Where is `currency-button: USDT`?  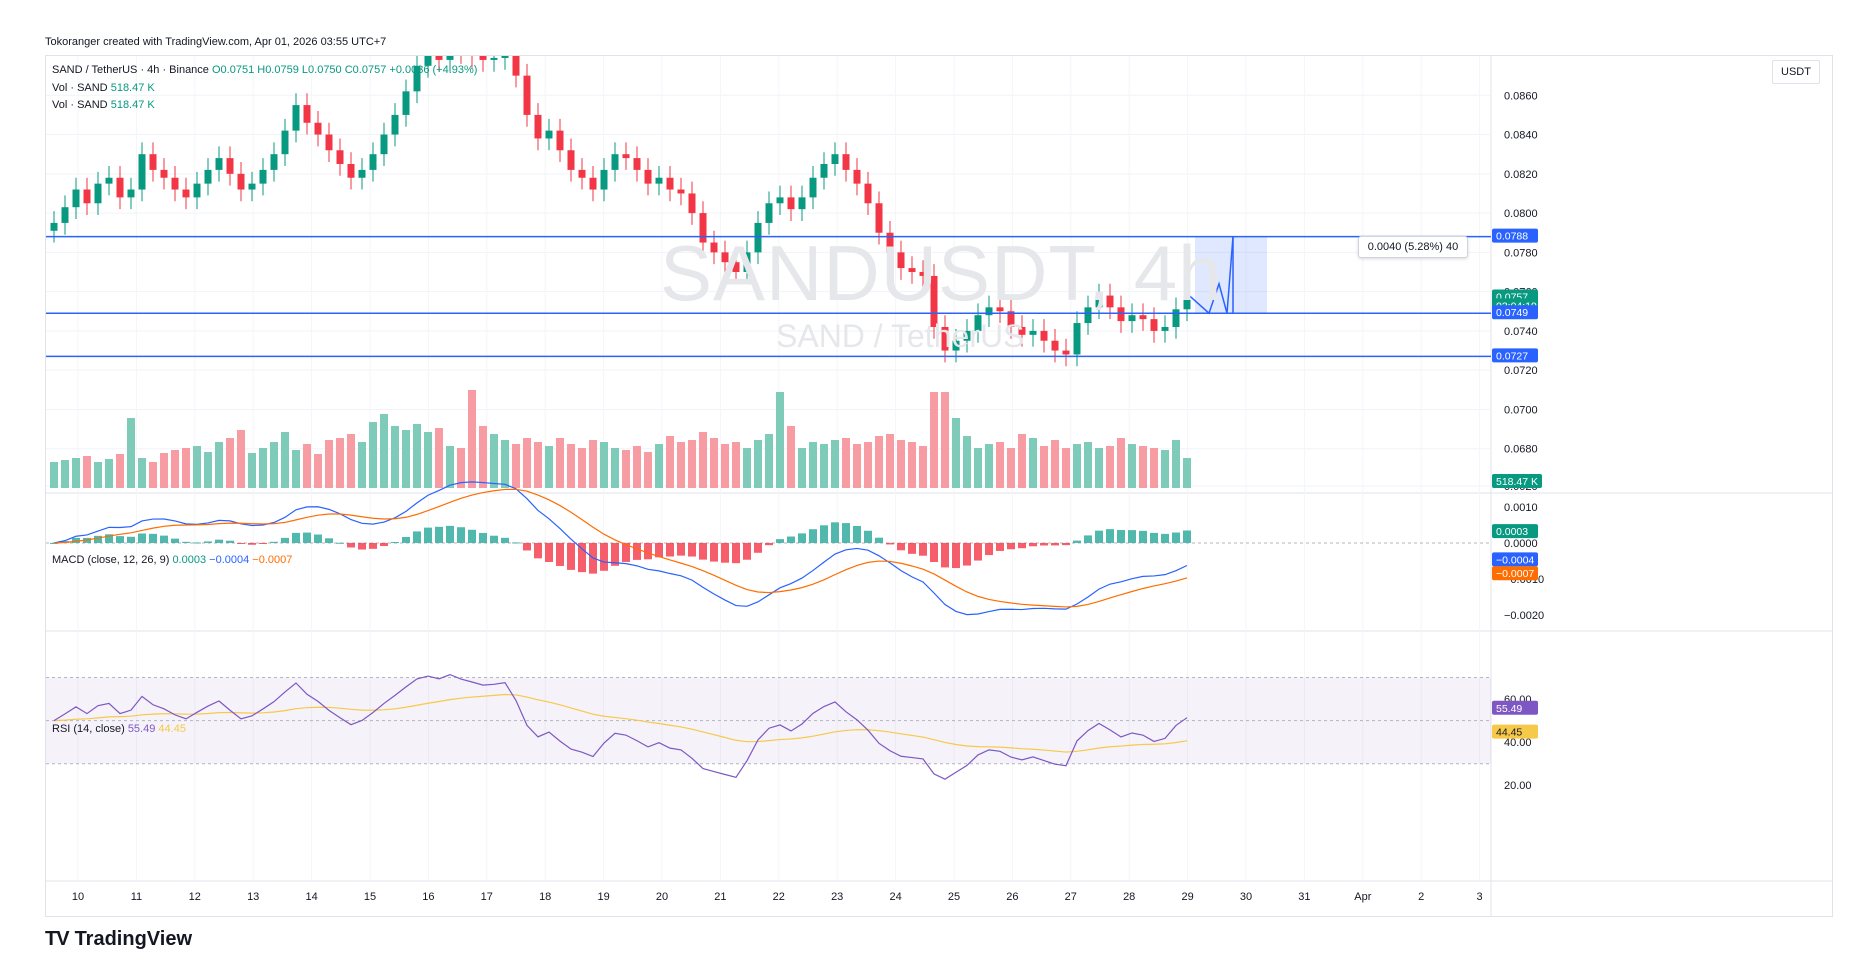
currency-button: USDT is located at coordinates (1796, 72).